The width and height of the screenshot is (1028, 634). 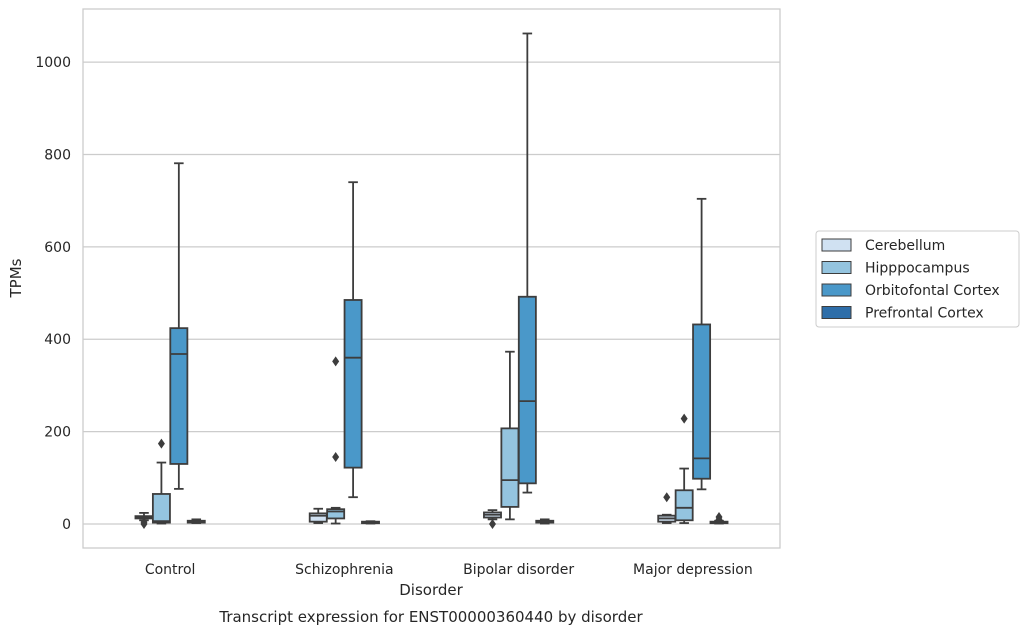 I want to click on legend-entry: Cerebellum, so click(x=883, y=246).